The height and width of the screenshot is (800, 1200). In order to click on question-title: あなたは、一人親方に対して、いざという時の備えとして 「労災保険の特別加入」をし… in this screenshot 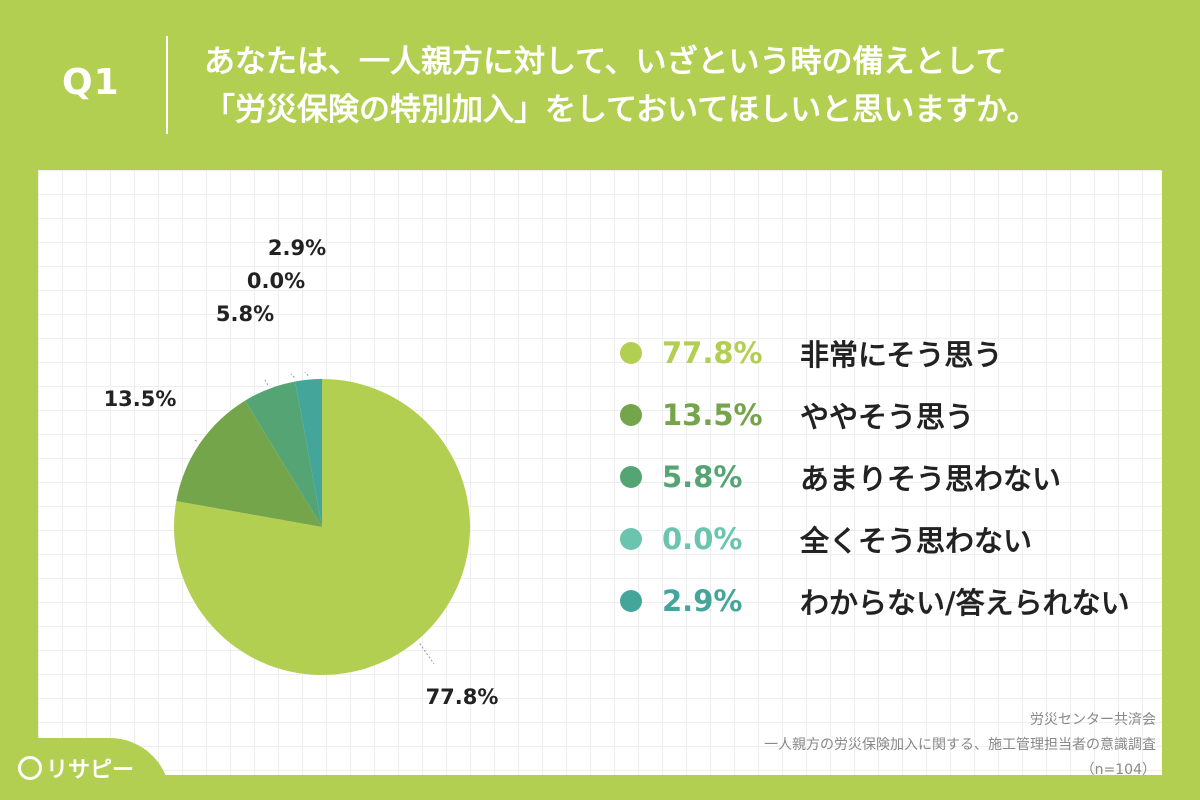, I will do `click(684, 86)`.